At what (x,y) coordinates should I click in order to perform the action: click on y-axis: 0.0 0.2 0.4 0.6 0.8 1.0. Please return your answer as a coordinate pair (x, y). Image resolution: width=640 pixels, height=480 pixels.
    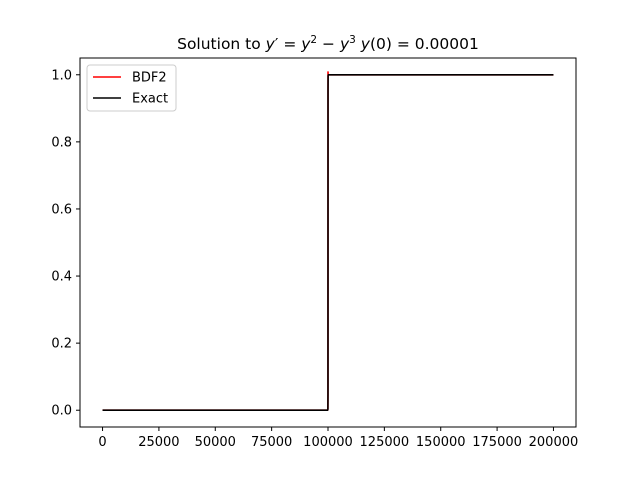
    Looking at the image, I should click on (65, 243).